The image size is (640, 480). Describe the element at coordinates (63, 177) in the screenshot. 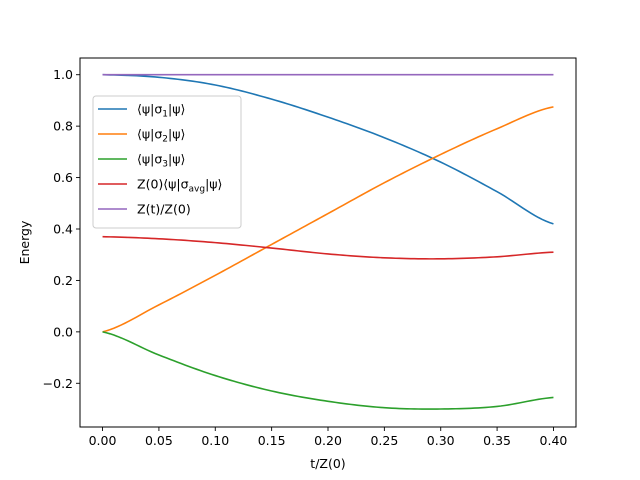

I see `y-tick-label: 0.6` at that location.